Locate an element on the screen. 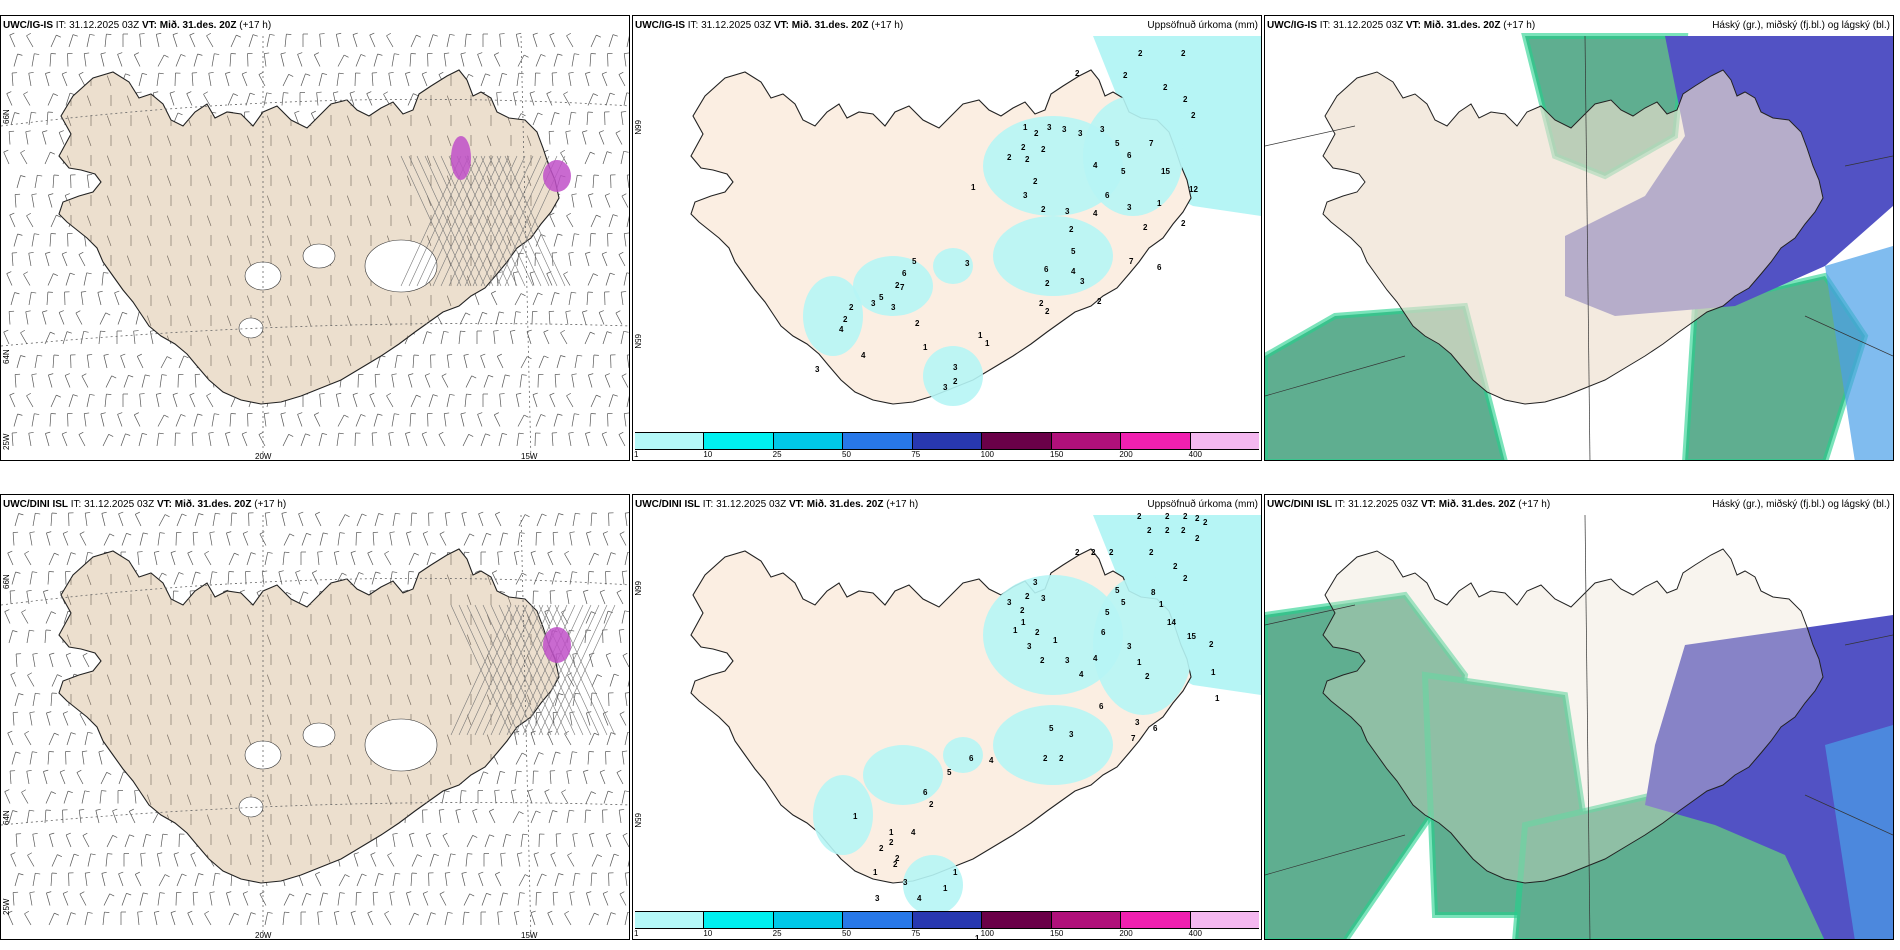 Image resolution: width=1900 pixels, height=950 pixels. colorbar-label: 50 is located at coordinates (846, 933).